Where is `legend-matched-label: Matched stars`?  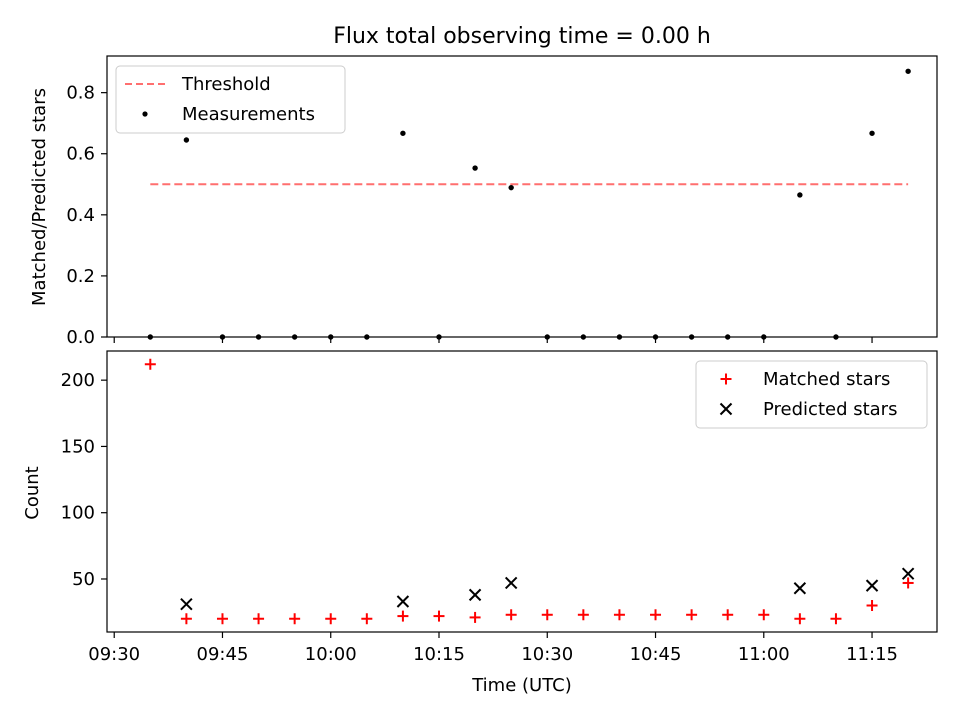 legend-matched-label: Matched stars is located at coordinates (826, 379).